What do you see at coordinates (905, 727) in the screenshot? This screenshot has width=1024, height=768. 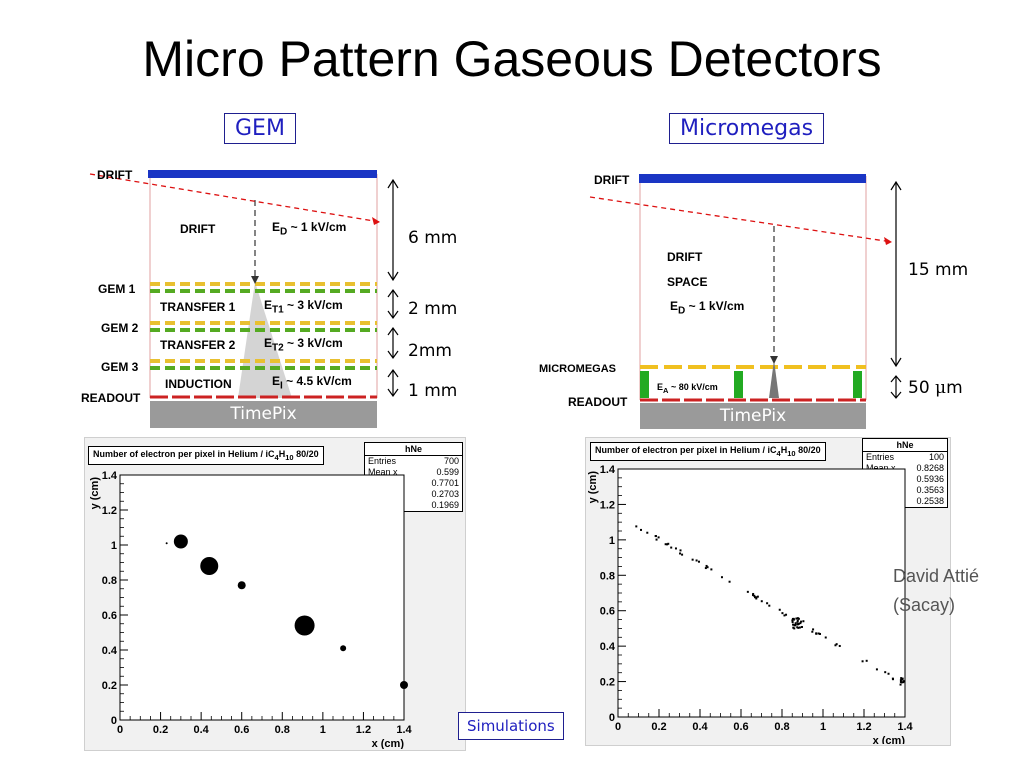 I see `right-xtick-label: 1.4` at bounding box center [905, 727].